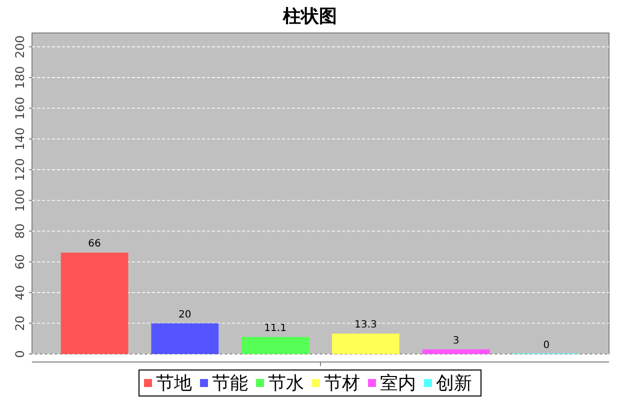 This screenshot has width=620, height=400. Describe the element at coordinates (275, 328) in the screenshot. I see `data-label: 11.1` at that location.